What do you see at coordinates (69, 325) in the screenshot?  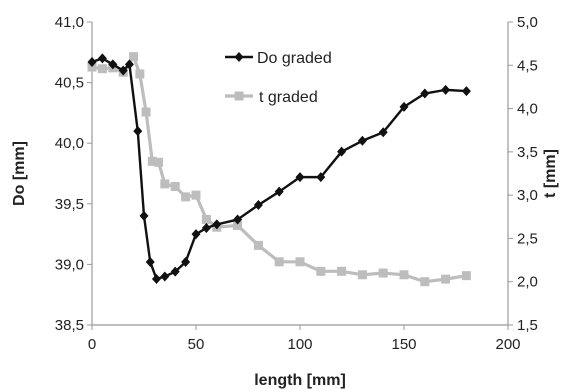 I see `y-left-tick-label: 38,5` at bounding box center [69, 325].